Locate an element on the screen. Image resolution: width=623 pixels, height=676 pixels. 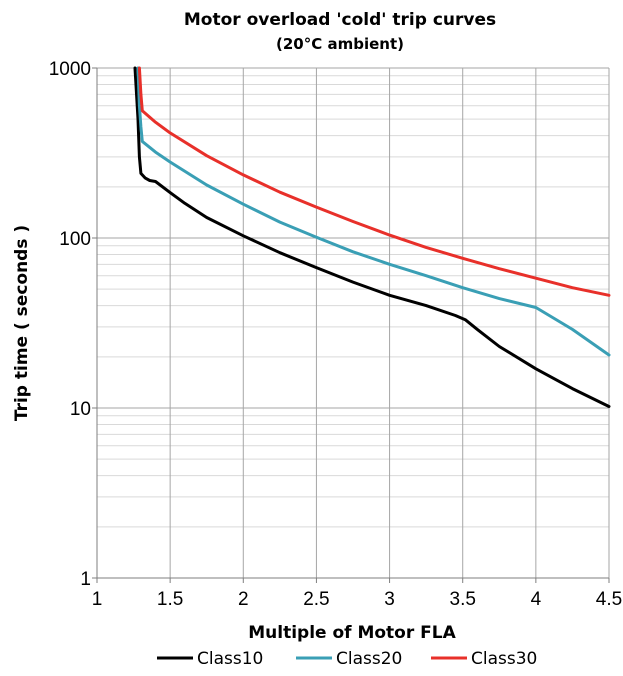
y-tick-label: 100 is located at coordinates (75, 239).